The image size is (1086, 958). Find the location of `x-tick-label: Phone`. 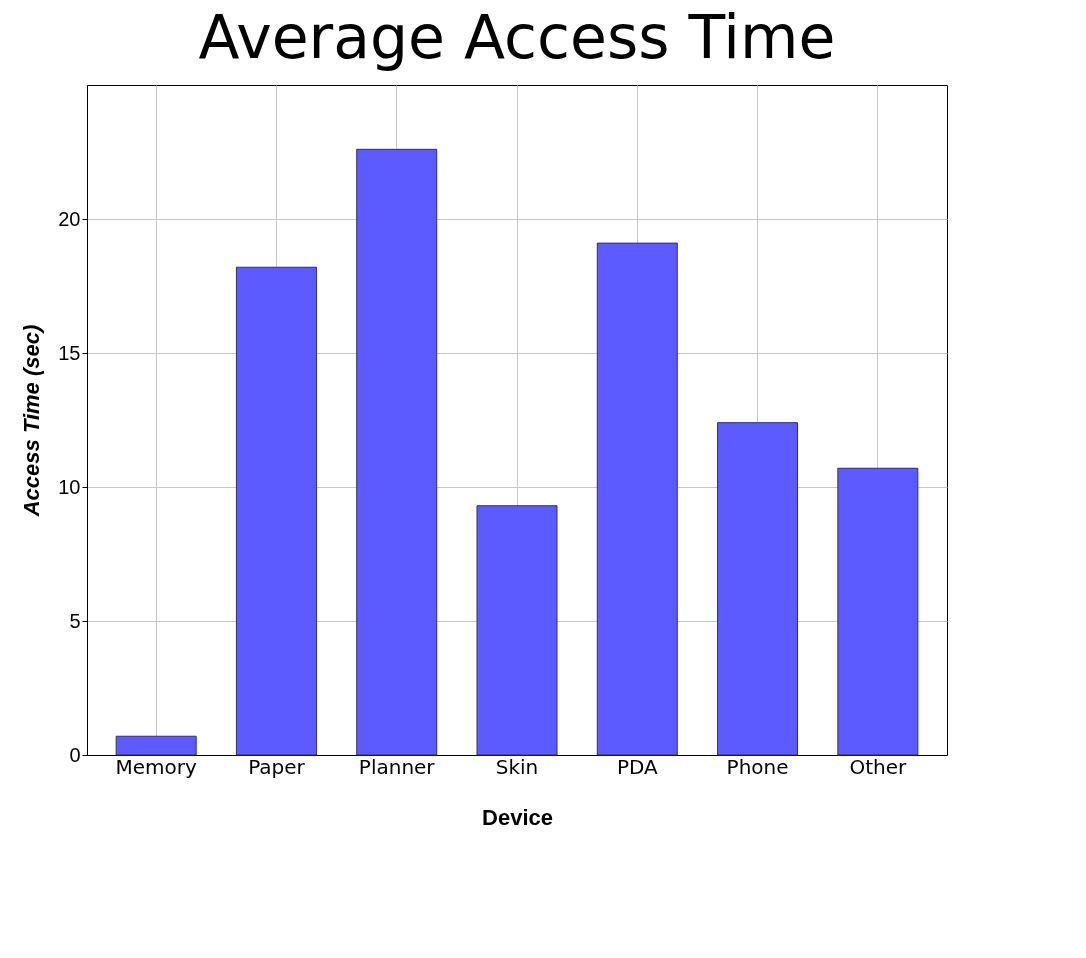

x-tick-label: Phone is located at coordinates (757, 766).